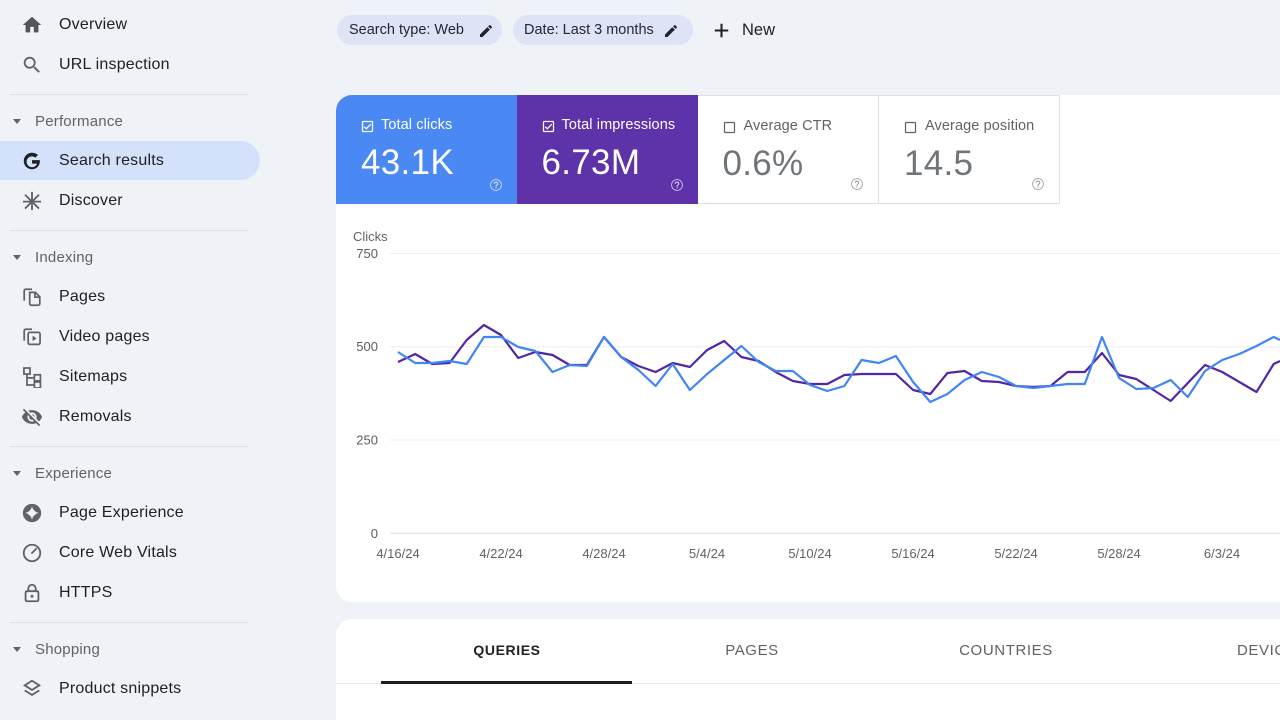 Image resolution: width=1280 pixels, height=720 pixels. I want to click on svg-text: 6/3/24, so click(1222, 553).